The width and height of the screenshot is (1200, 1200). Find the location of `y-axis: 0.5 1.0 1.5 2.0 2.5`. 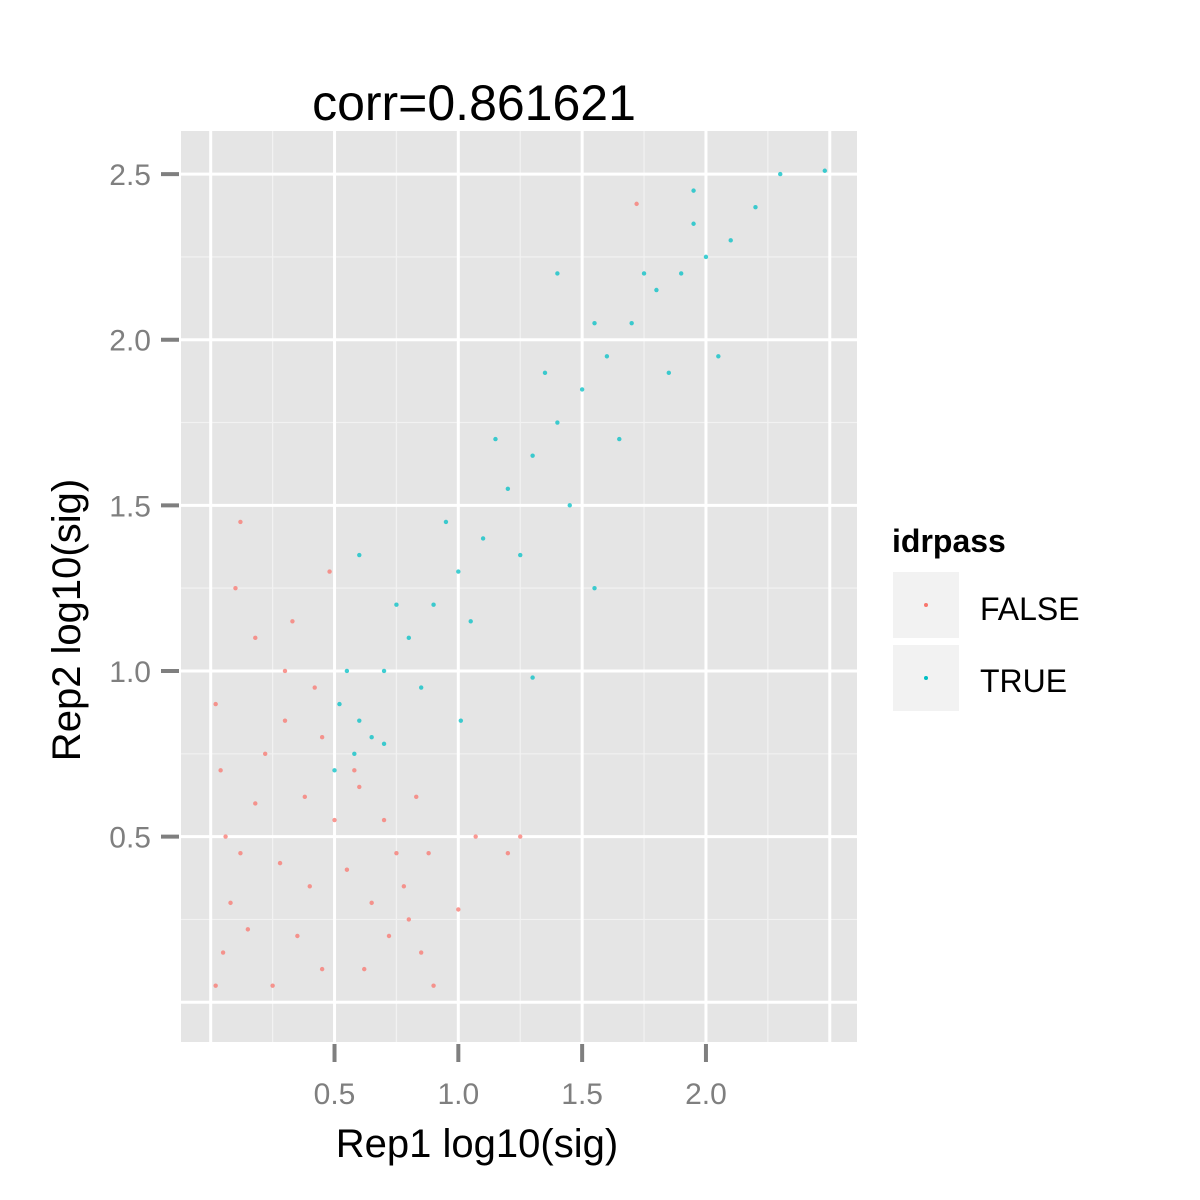

y-axis: 0.5 1.0 1.5 2.0 2.5 is located at coordinates (144, 507).